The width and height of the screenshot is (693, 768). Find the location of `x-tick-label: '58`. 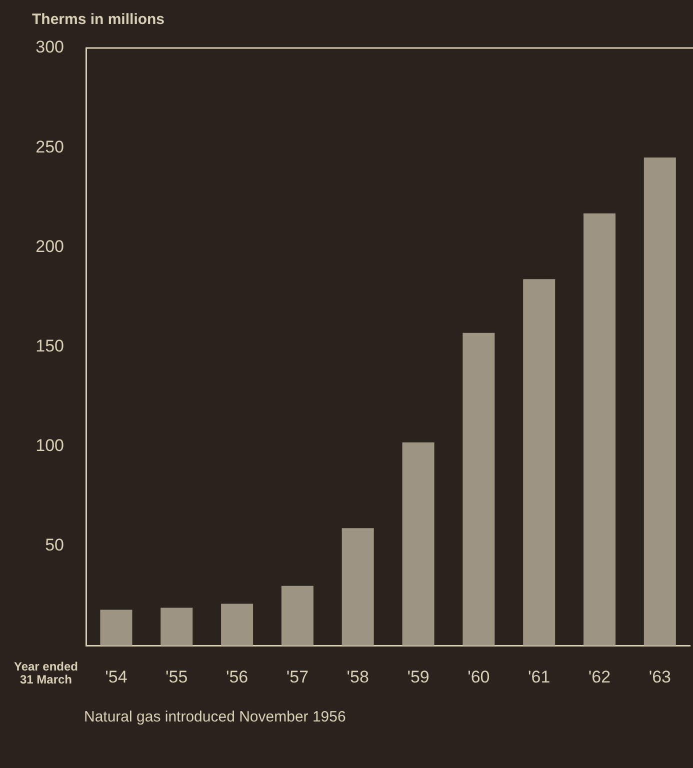

x-tick-label: '58 is located at coordinates (357, 676).